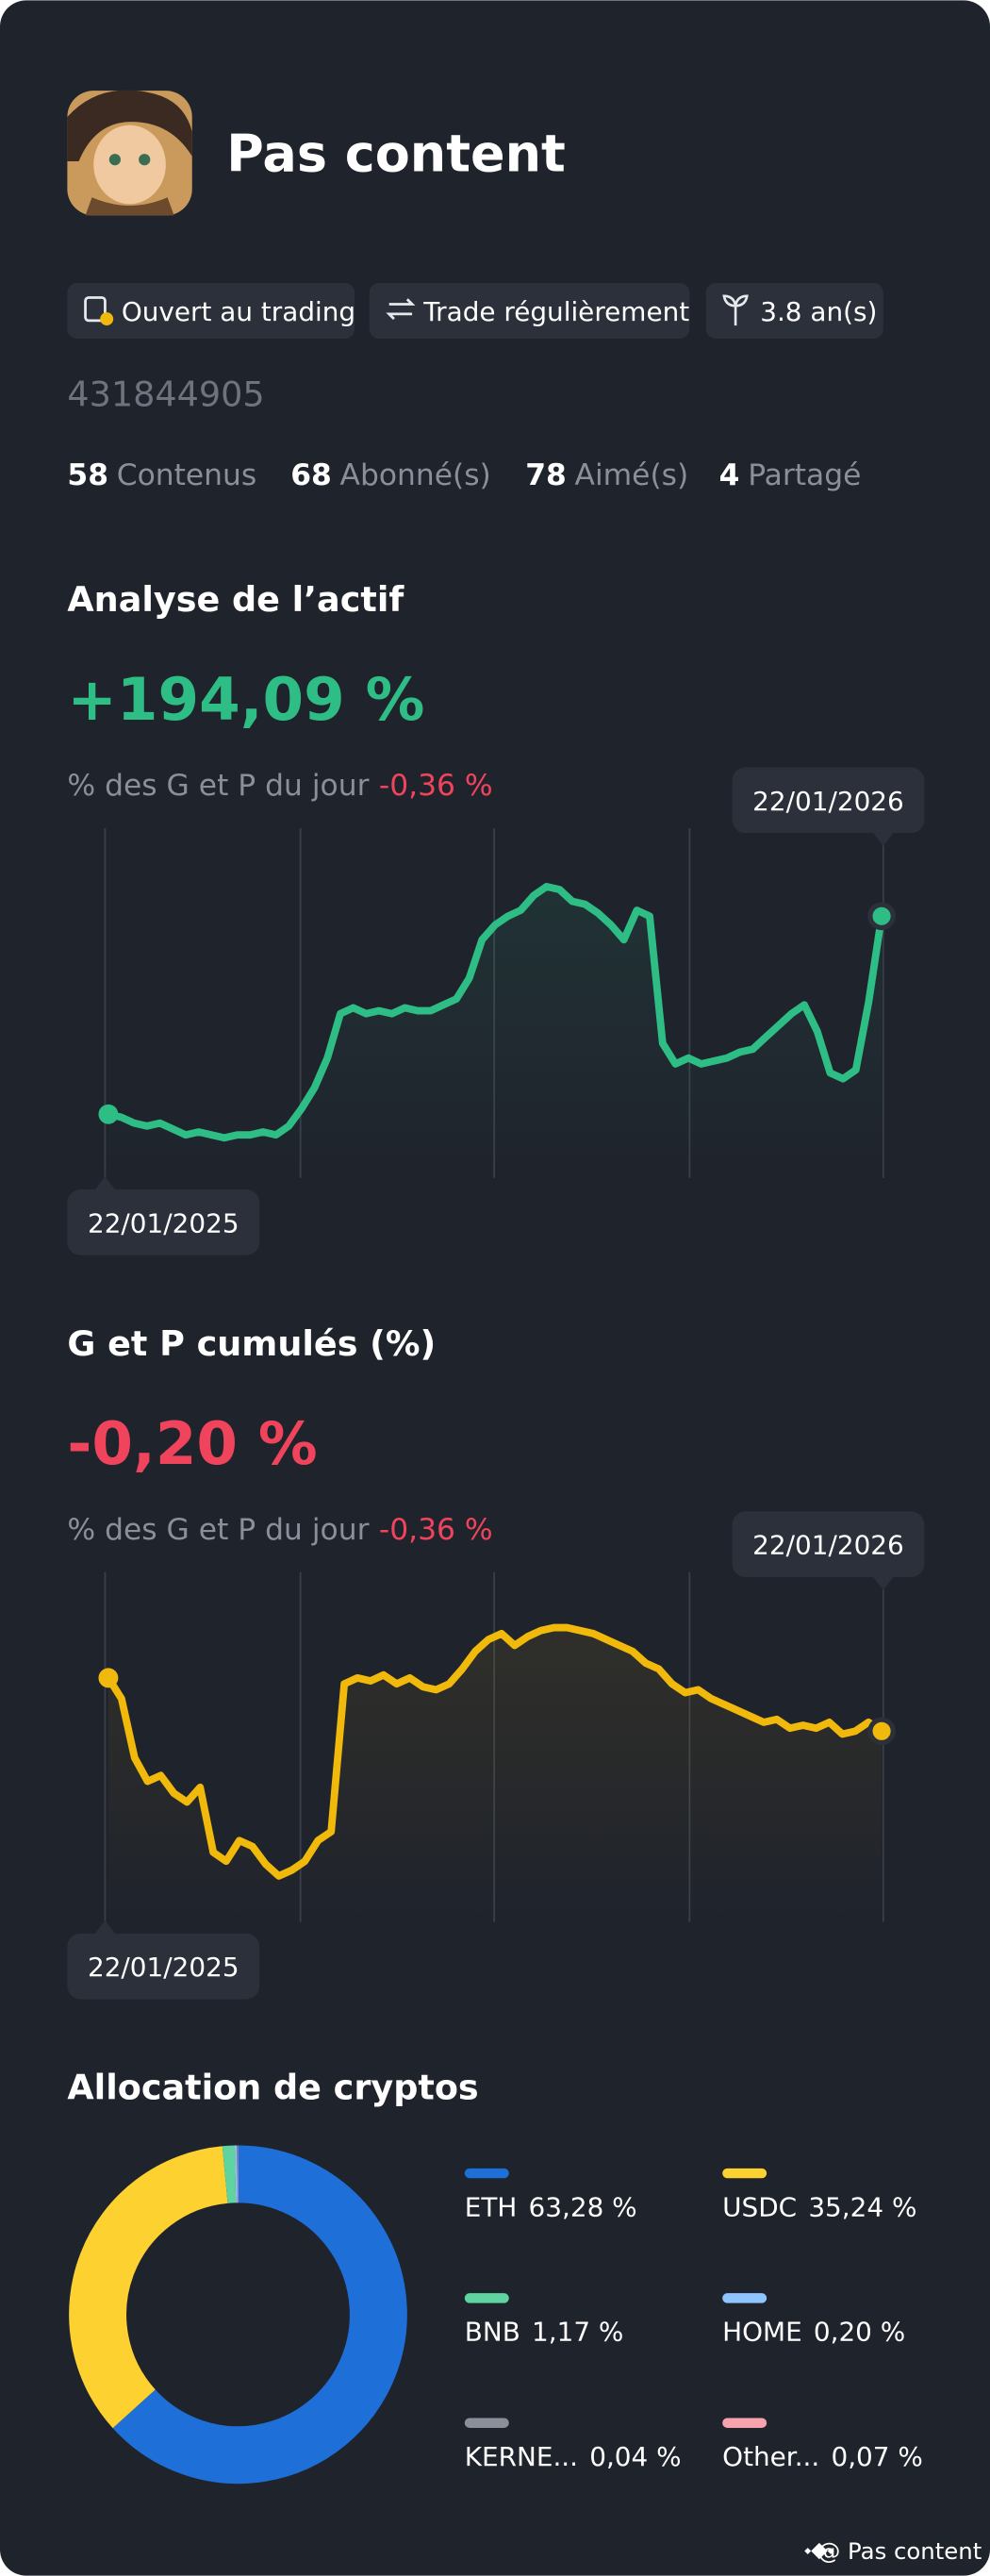 This screenshot has width=990, height=2576. Describe the element at coordinates (192, 1444) in the screenshot. I see `headline-value: -0,20 %` at that location.